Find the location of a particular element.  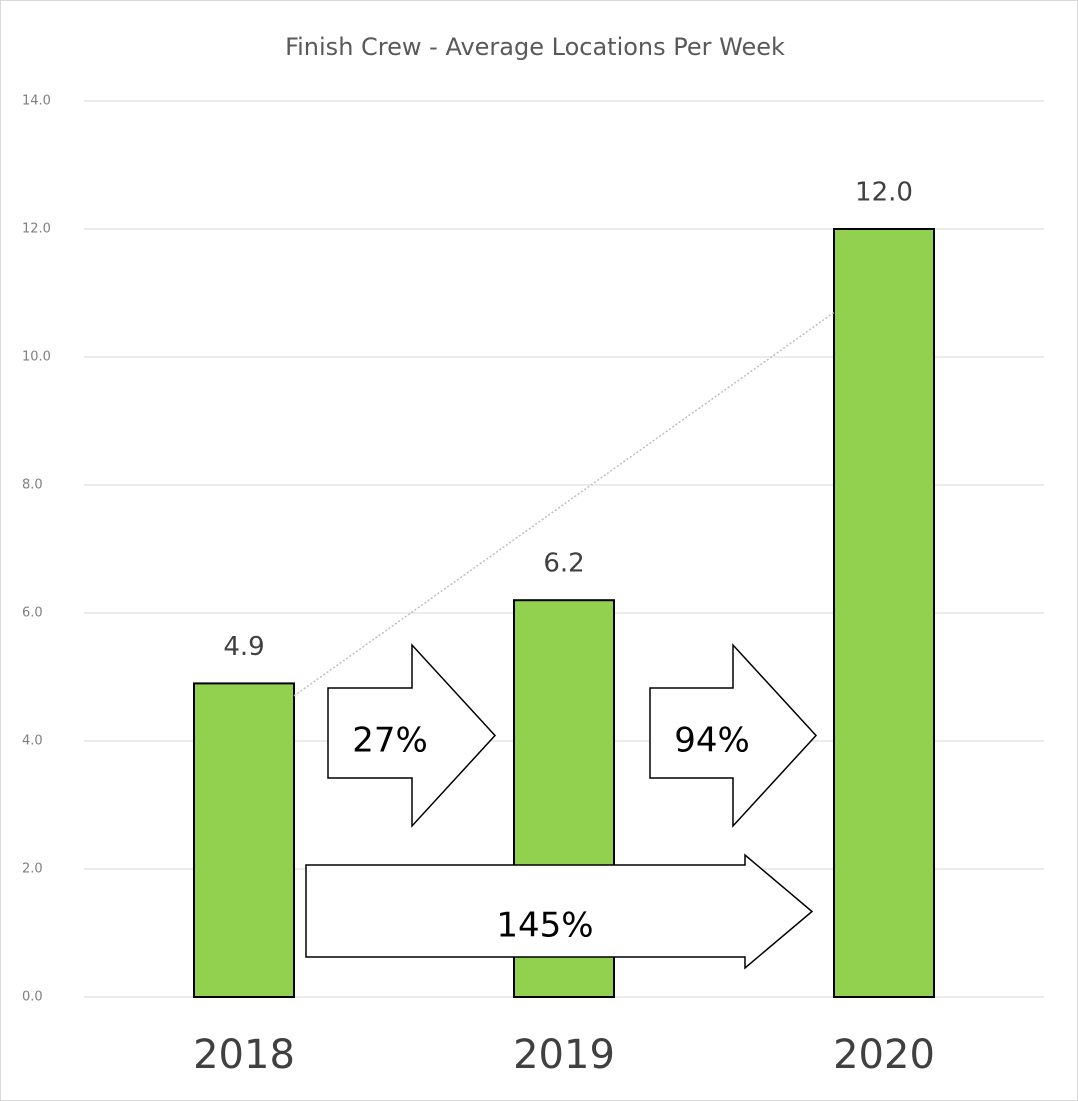

y-tick-label: 6.0 is located at coordinates (32, 613).